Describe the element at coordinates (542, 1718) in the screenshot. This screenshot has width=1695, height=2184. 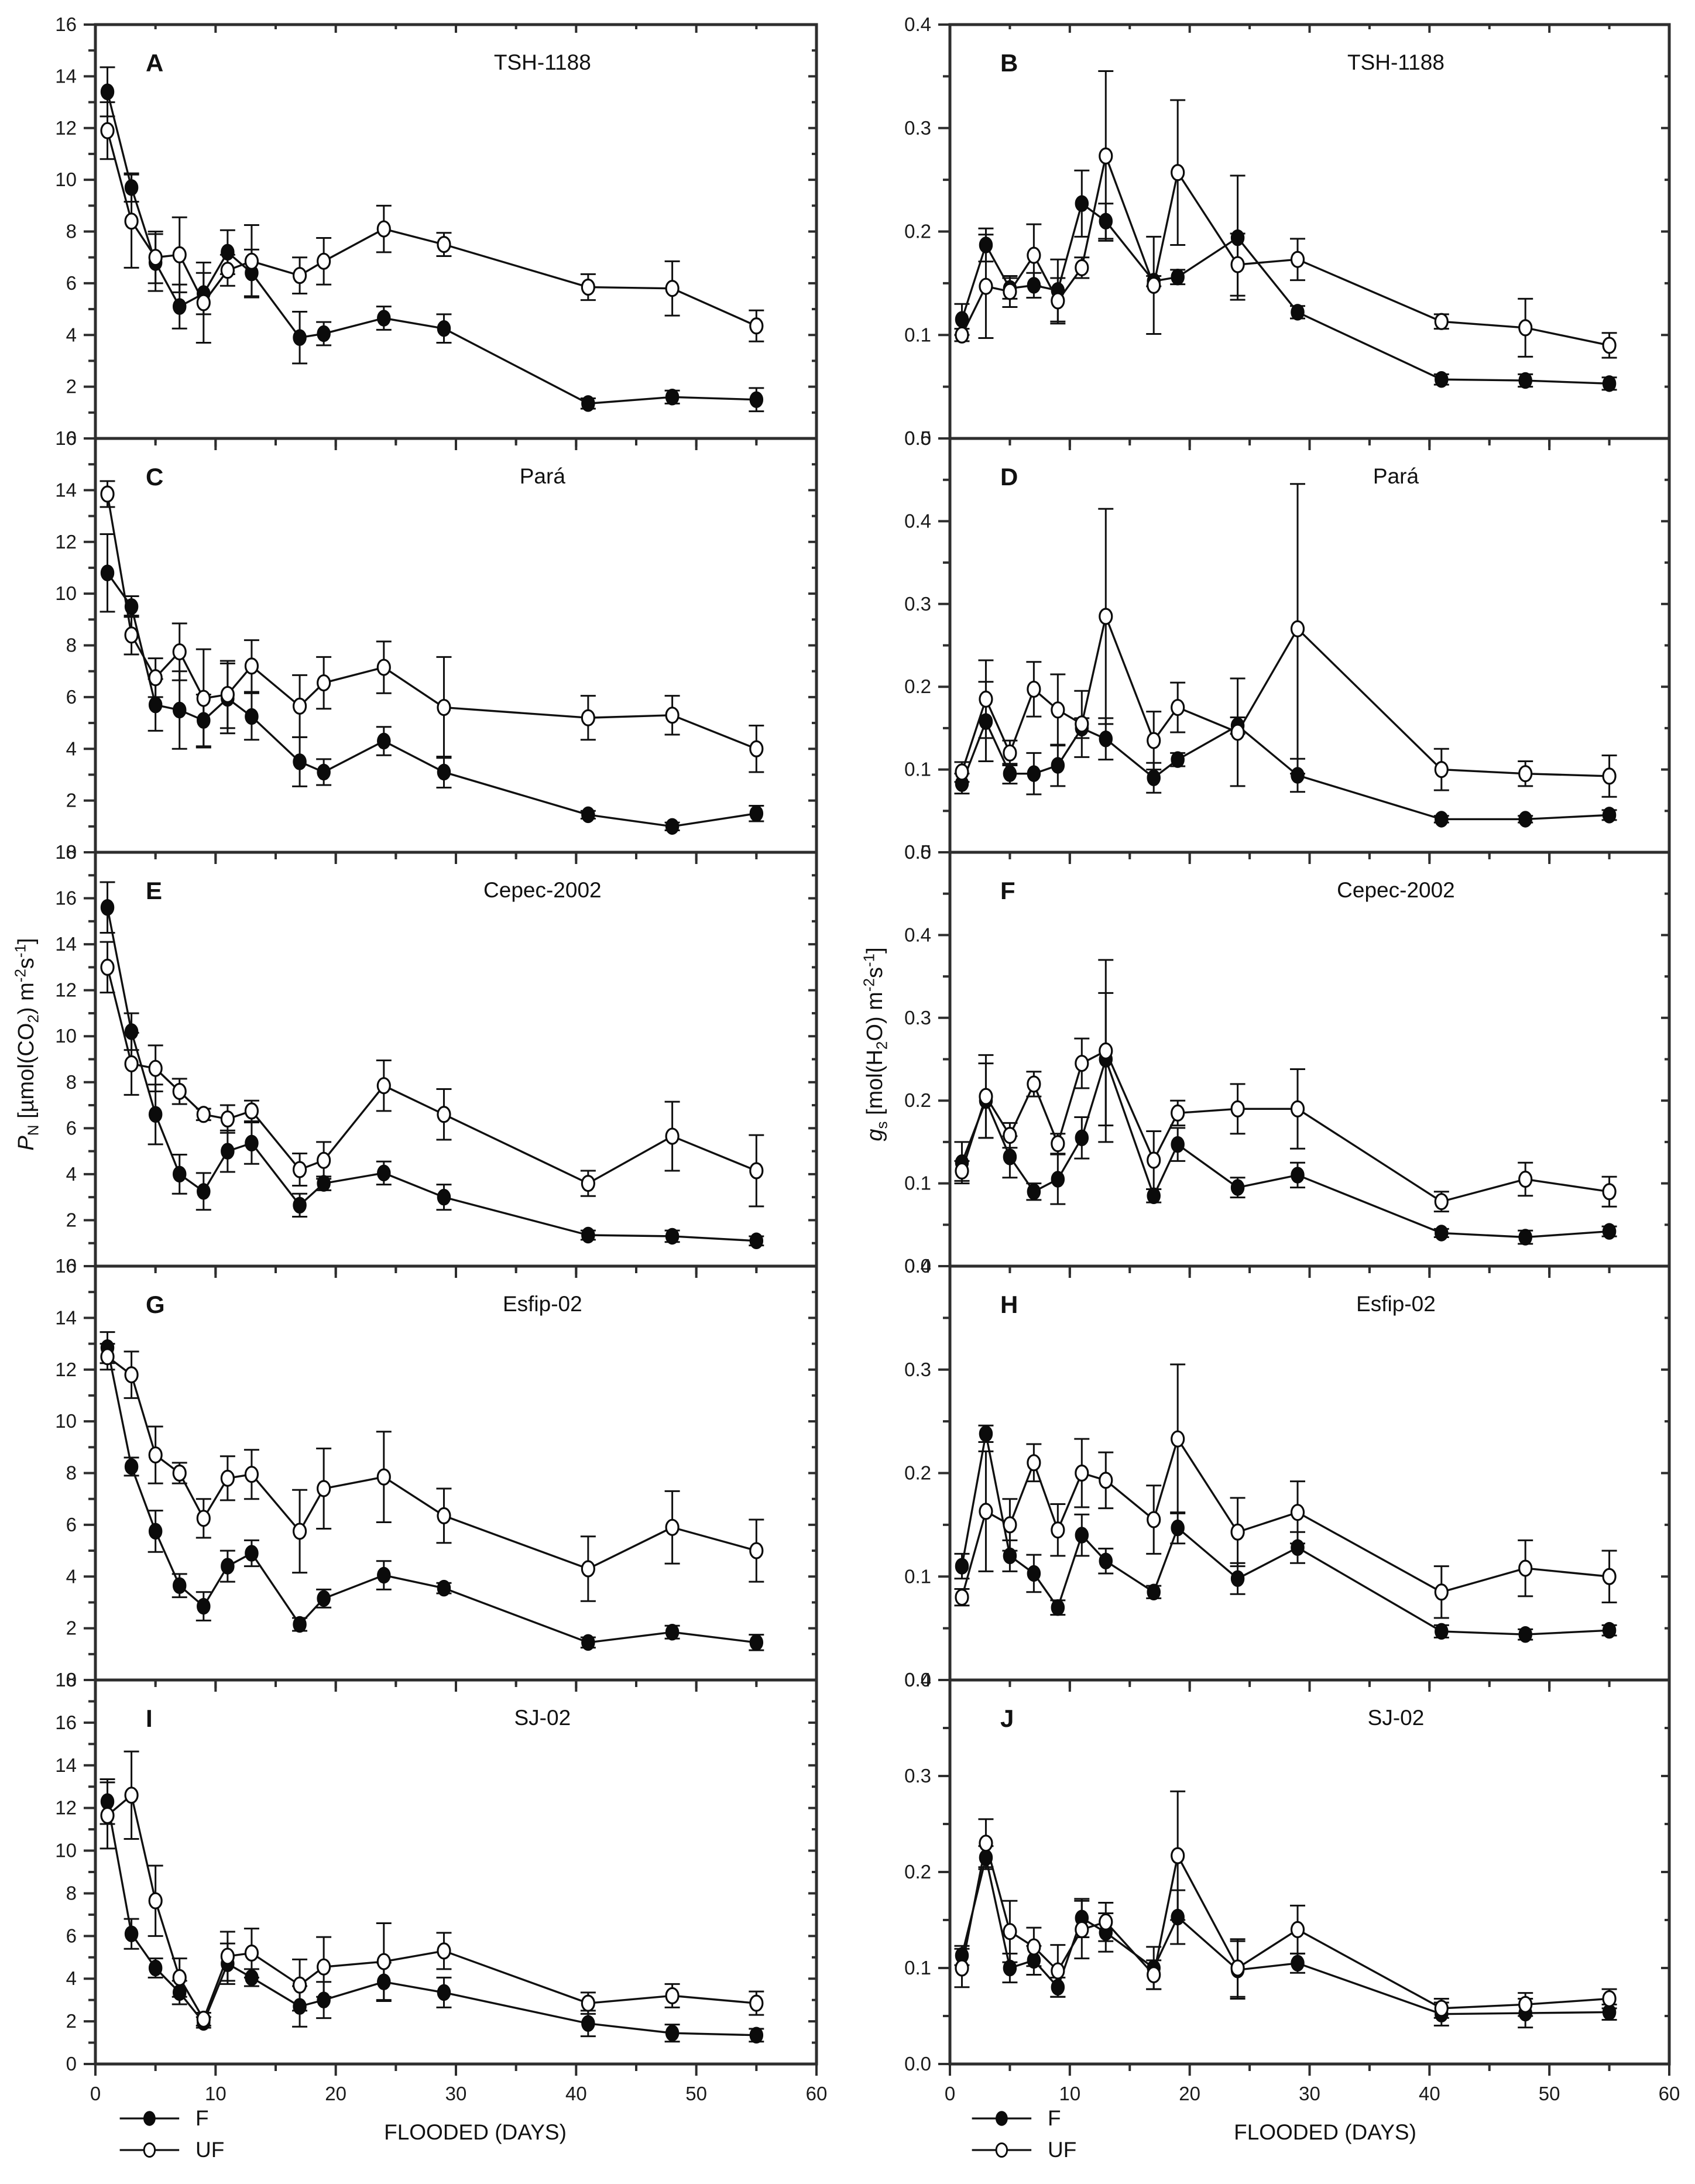
I see `panel-i-title: SJ-02` at that location.